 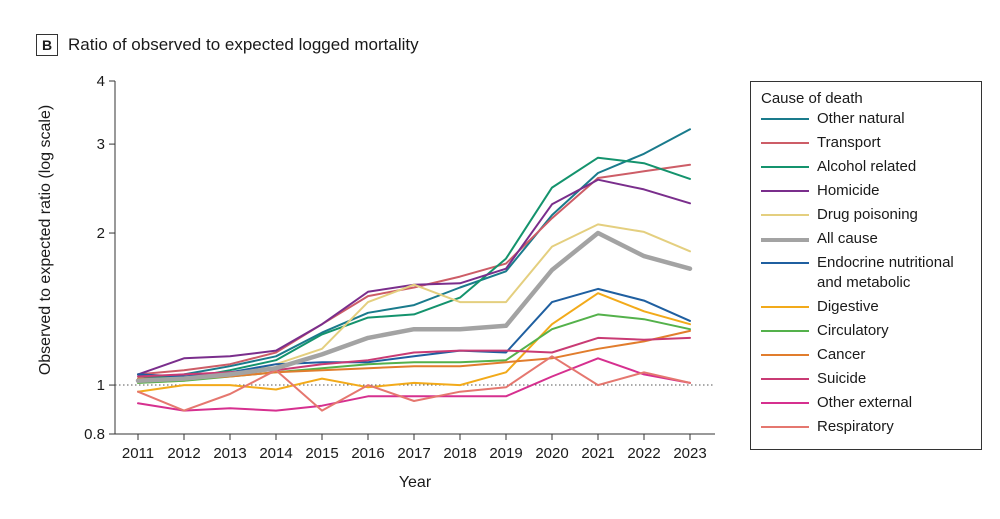 I want to click on legend-label: Cancer, so click(x=841, y=354).